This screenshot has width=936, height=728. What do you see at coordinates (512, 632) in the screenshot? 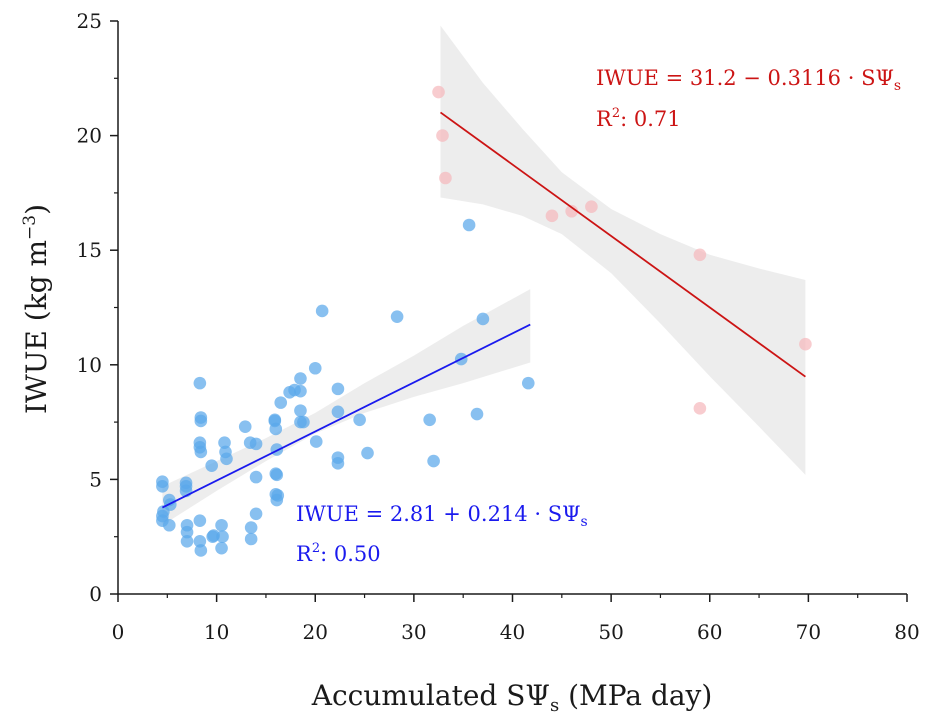
I see `x-tick-label: 40` at bounding box center [512, 632].